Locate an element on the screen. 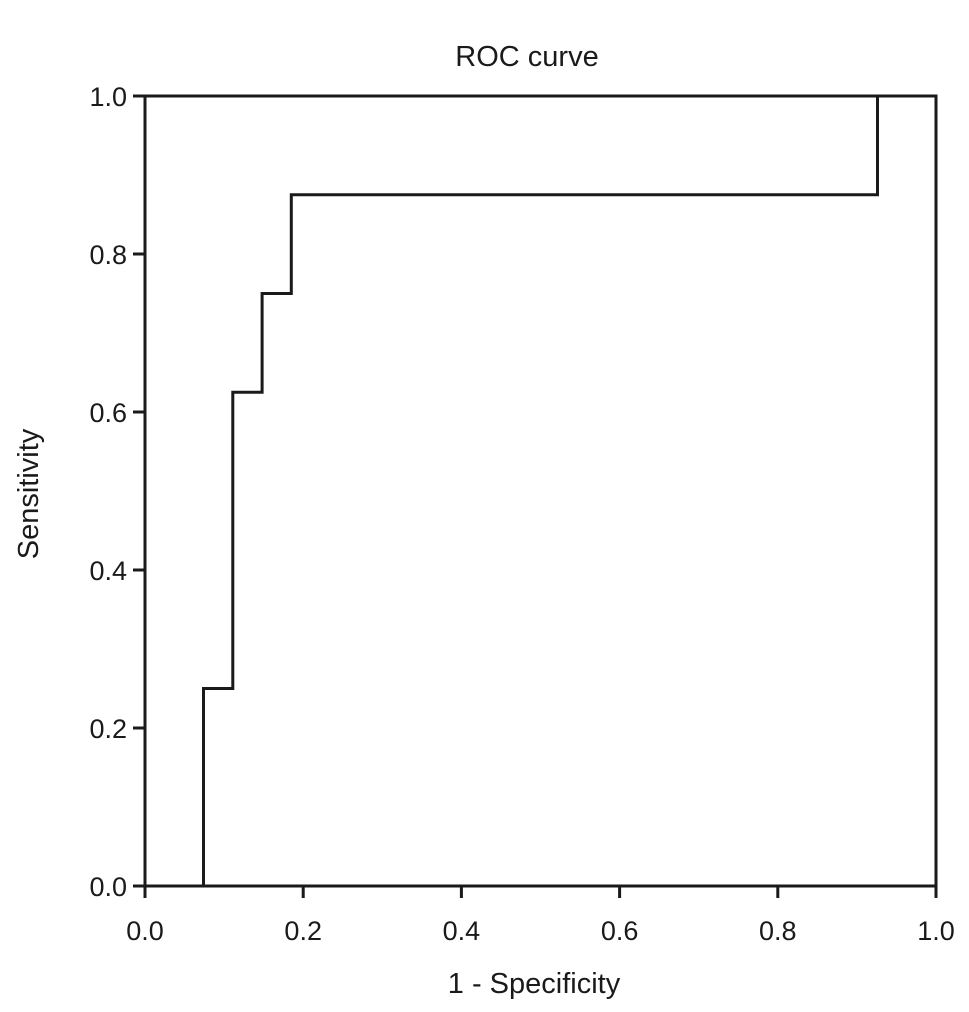 The image size is (969, 1012). y-tick-label: 0.8 is located at coordinates (108, 255).